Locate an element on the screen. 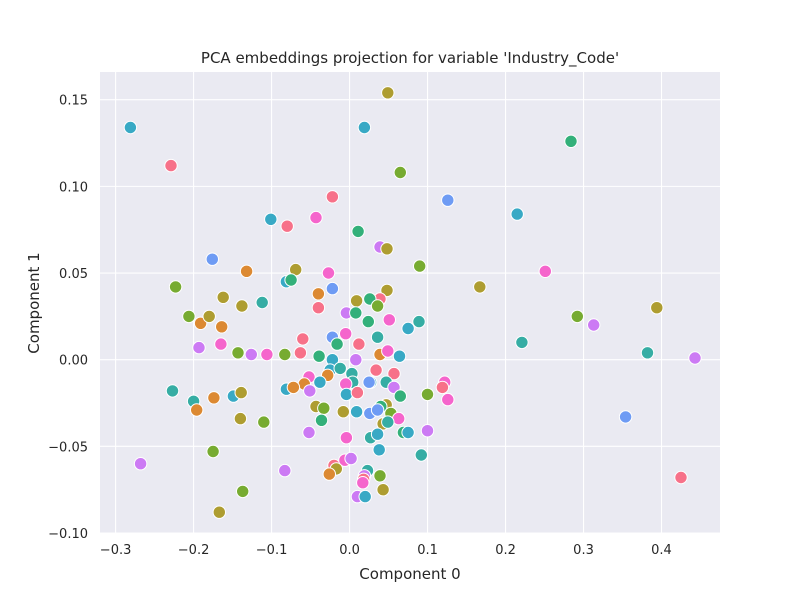  x-tick-label: −0.2 is located at coordinates (194, 550).